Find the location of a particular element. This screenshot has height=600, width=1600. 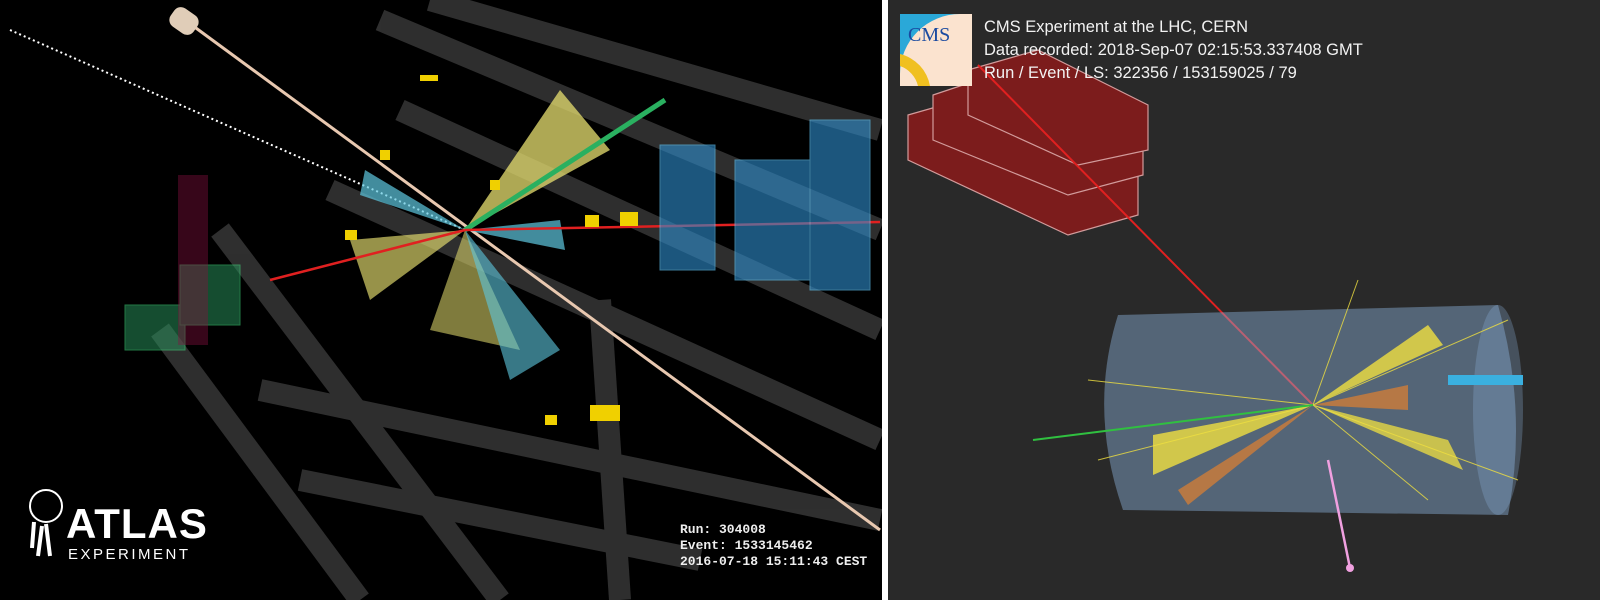

cms-logo: CMS is located at coordinates (936, 50).